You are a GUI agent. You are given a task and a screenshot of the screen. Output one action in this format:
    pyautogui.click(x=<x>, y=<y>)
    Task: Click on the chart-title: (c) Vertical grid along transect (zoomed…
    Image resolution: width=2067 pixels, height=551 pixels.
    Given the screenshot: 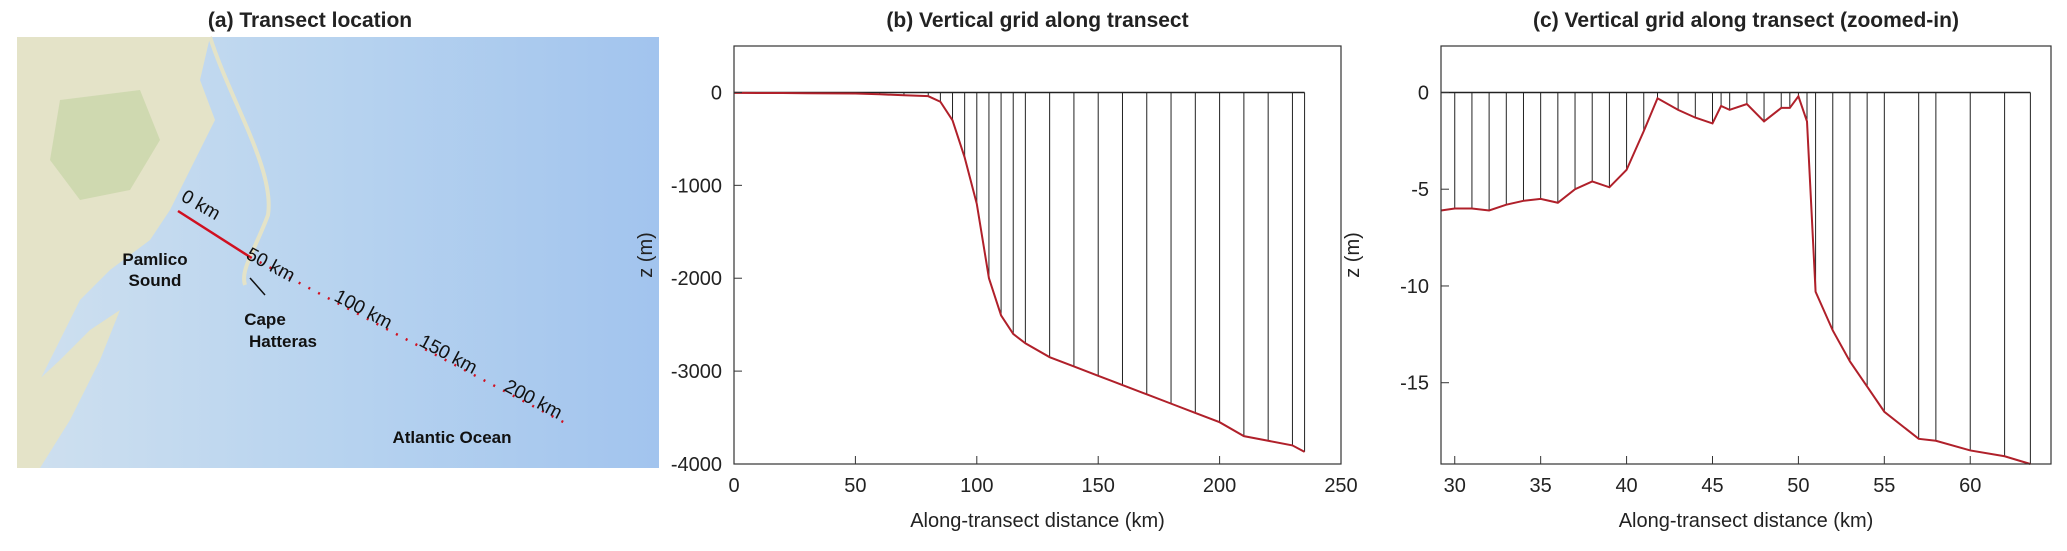 What is the action you would take?
    pyautogui.click(x=1746, y=20)
    